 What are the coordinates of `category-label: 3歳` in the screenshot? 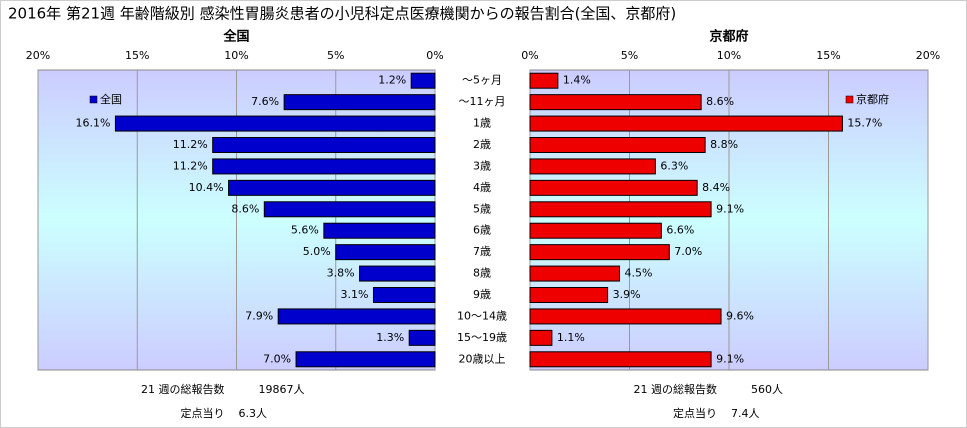 It's located at (482, 165).